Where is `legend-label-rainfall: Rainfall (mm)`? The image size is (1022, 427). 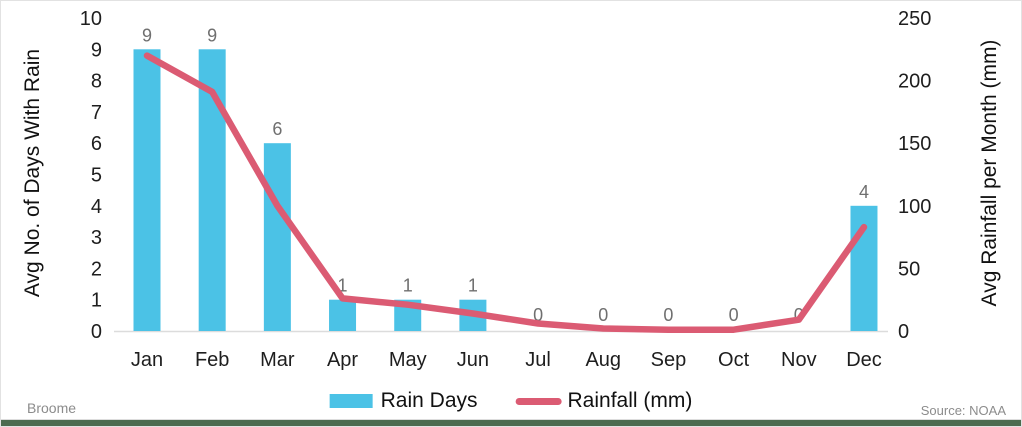 legend-label-rainfall: Rainfall (mm) is located at coordinates (630, 400).